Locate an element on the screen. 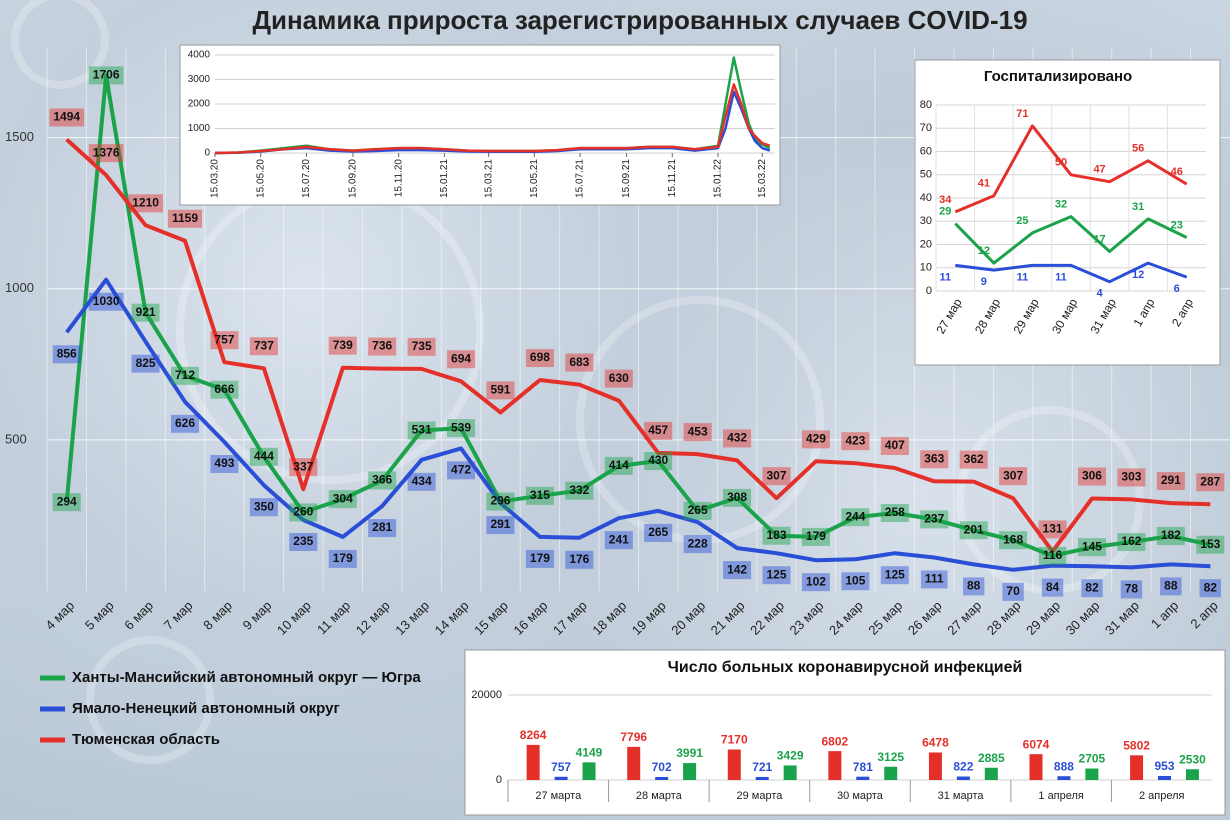  x-tick-label: 2 апр is located at coordinates (1203, 614).